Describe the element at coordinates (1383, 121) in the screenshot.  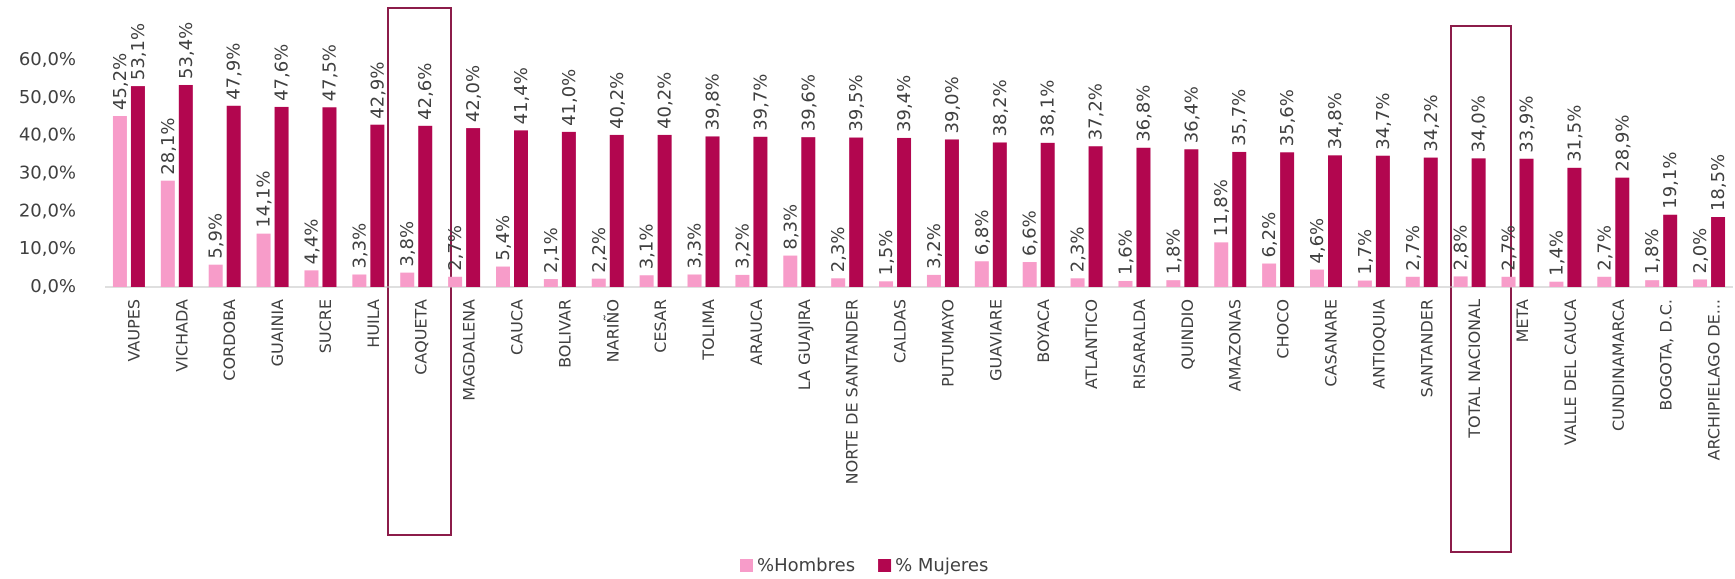
I see `data-label: 34,7%` at that location.